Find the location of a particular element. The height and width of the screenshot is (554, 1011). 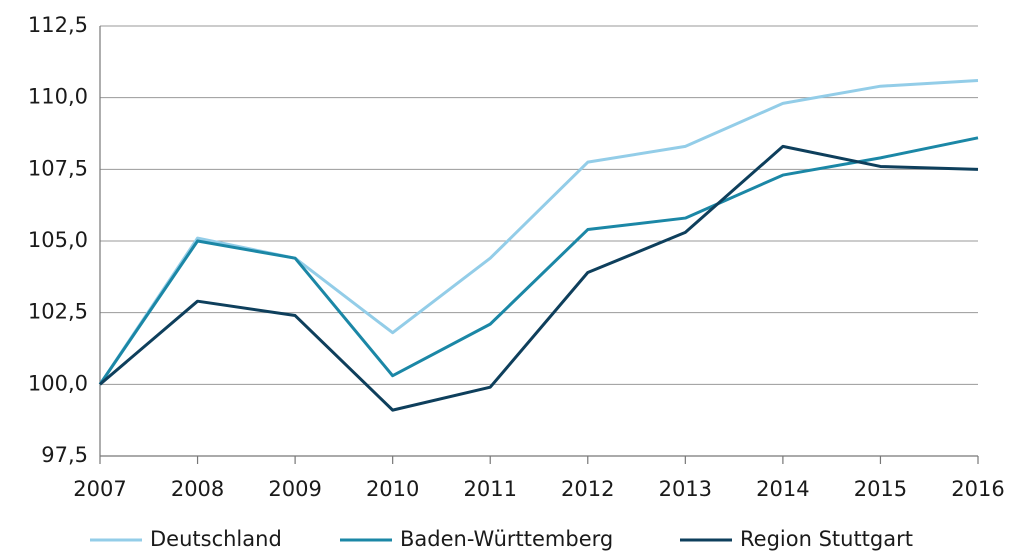

x-tick-label: 2013 is located at coordinates (685, 489).